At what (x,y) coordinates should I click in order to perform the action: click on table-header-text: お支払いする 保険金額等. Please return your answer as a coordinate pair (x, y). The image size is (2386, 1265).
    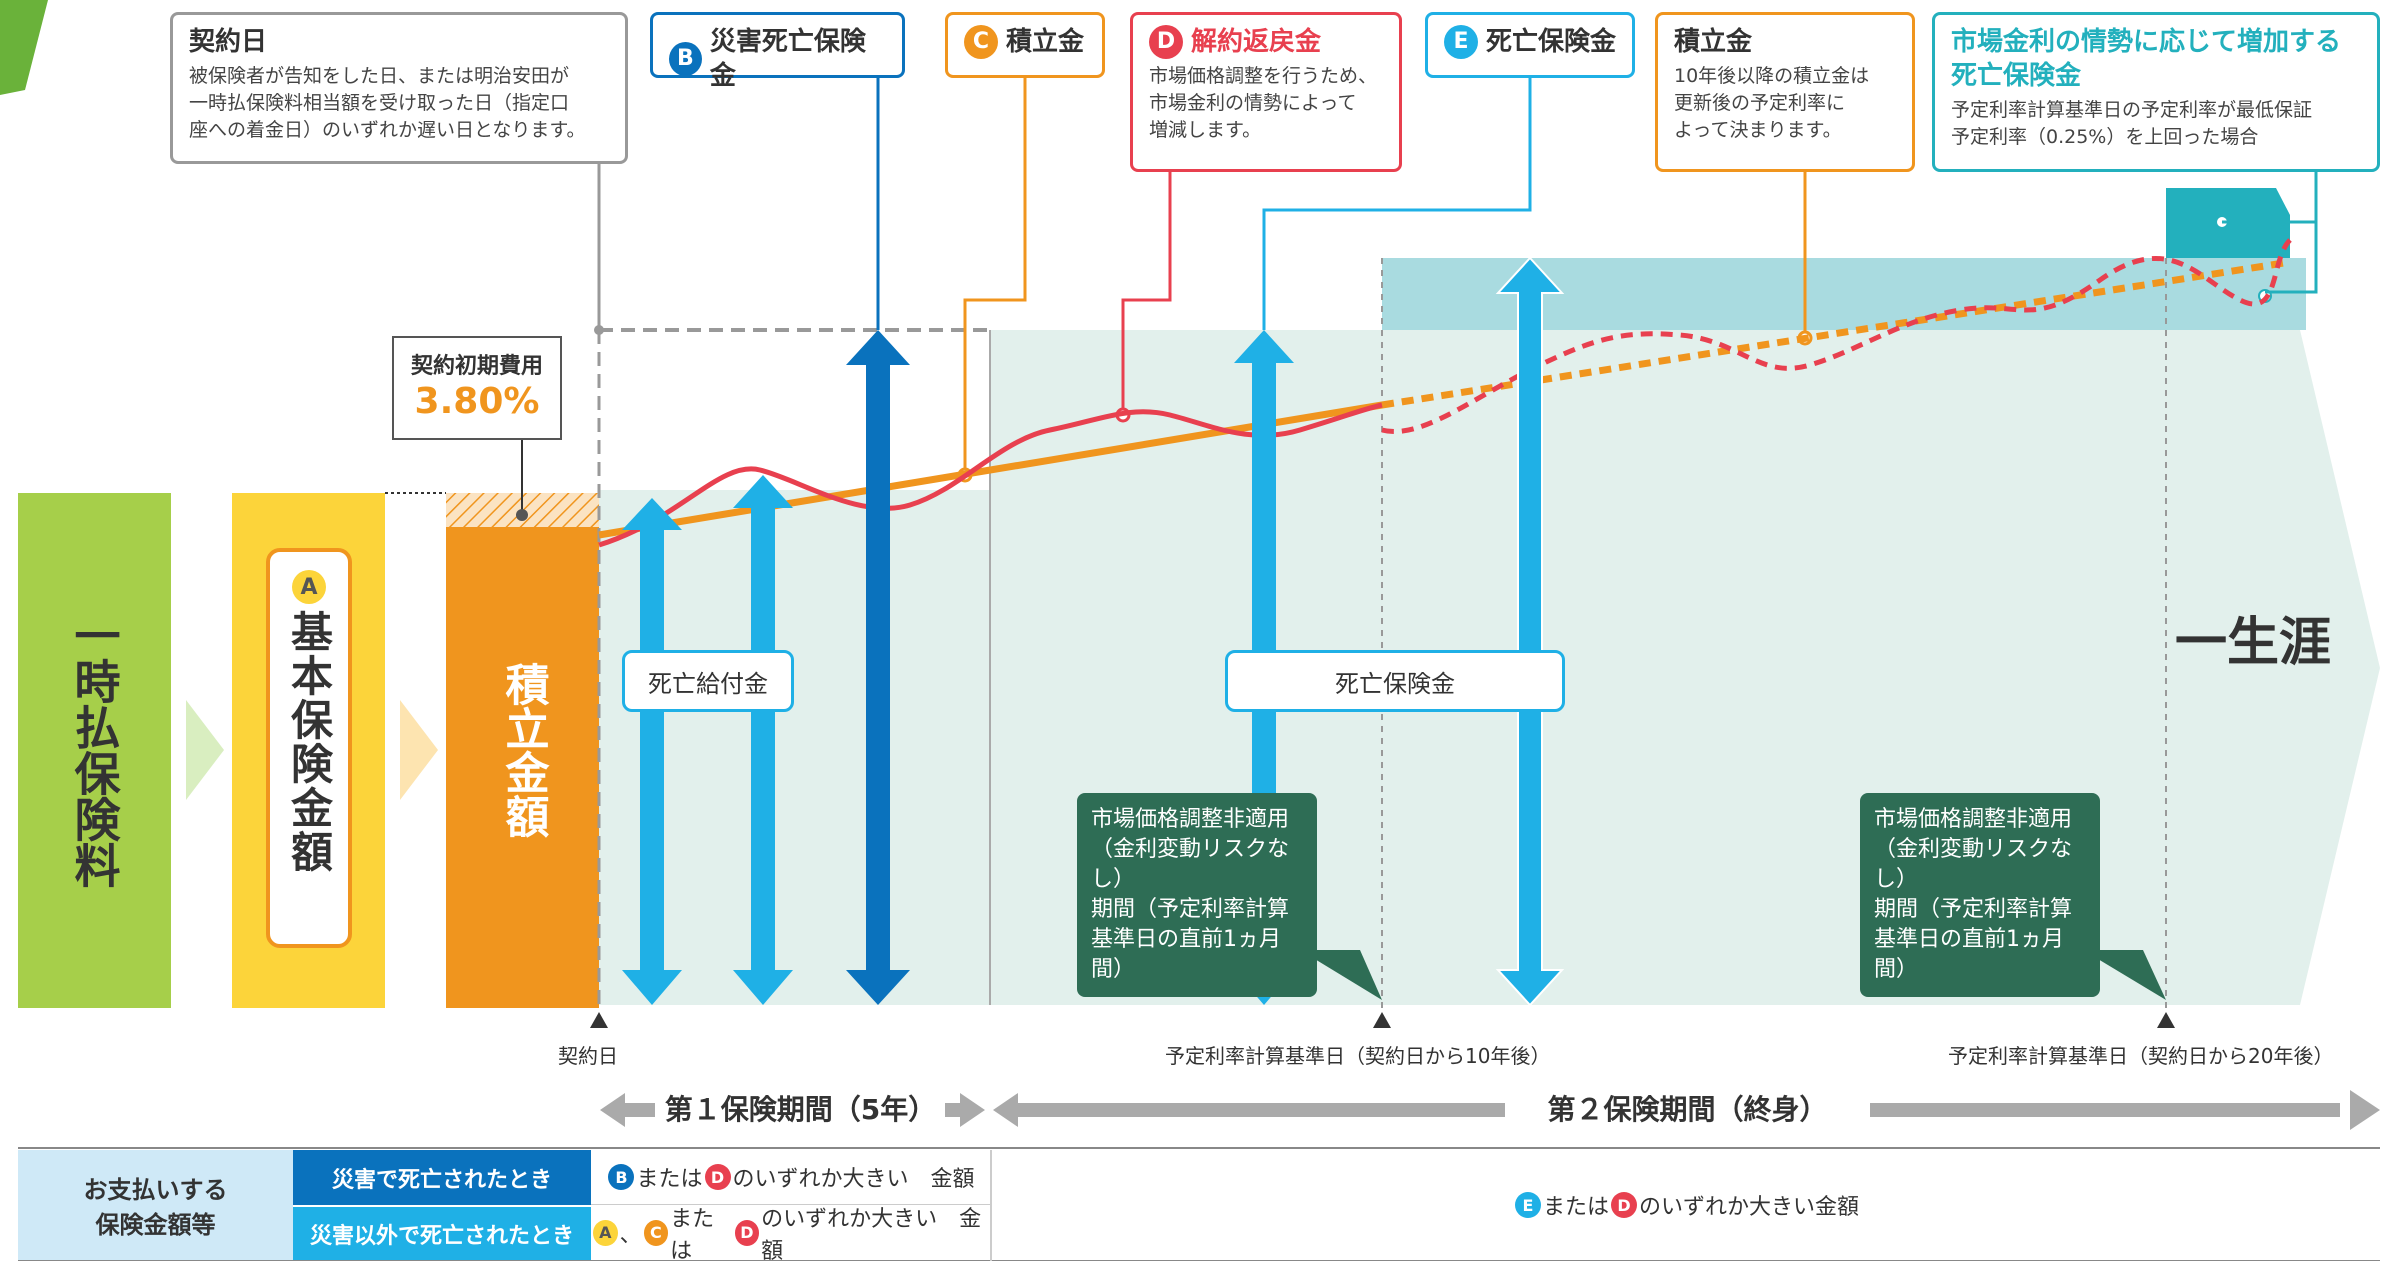
    Looking at the image, I should click on (155, 1207).